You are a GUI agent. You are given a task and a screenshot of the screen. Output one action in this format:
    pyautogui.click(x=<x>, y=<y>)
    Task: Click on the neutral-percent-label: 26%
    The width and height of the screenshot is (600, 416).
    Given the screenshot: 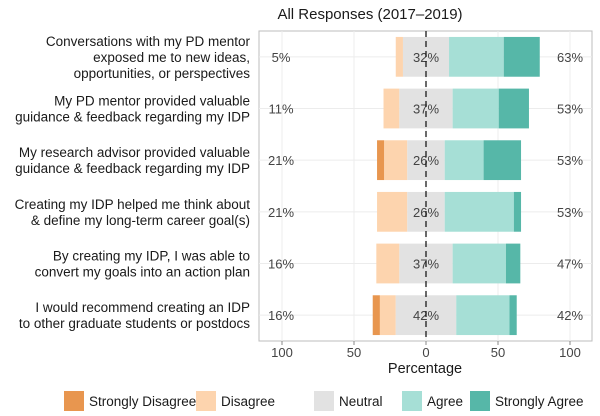 What is the action you would take?
    pyautogui.click(x=426, y=160)
    